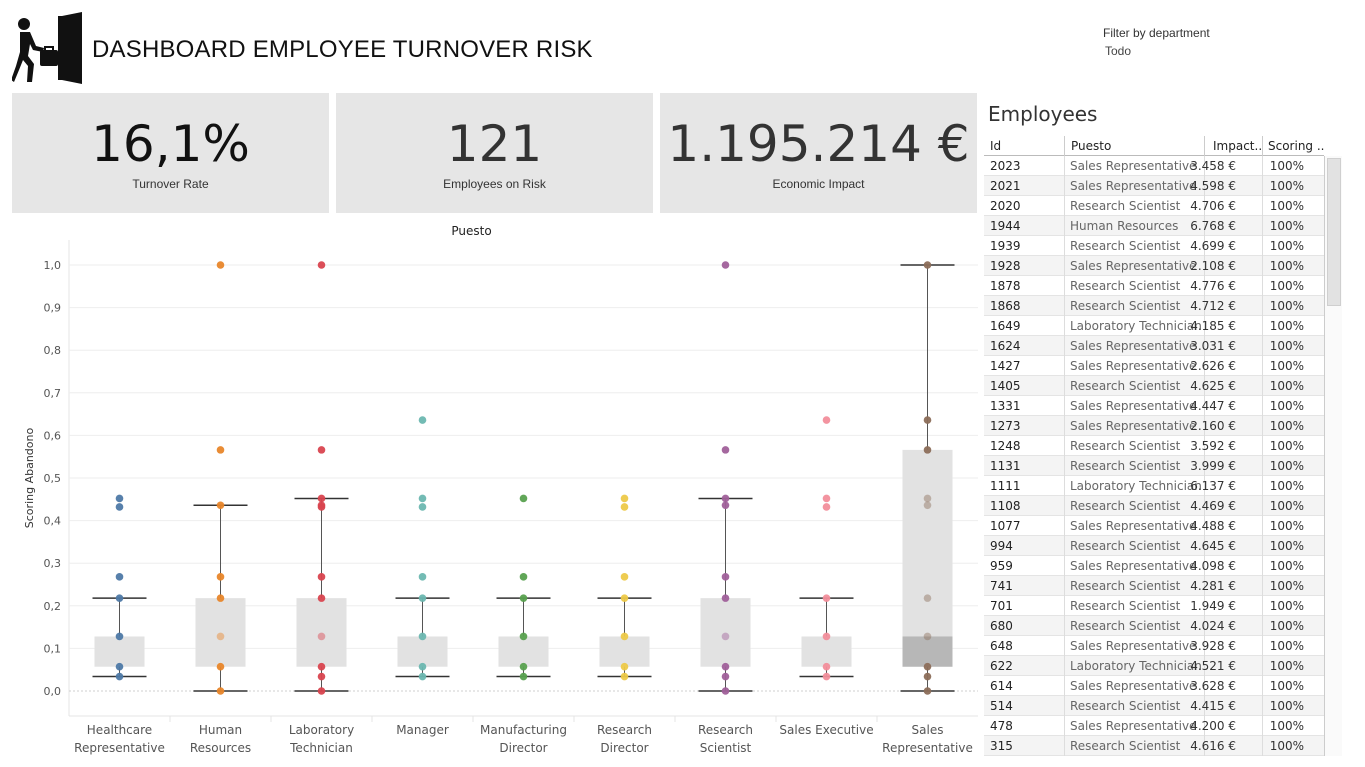  I want to click on table-row: 648 Sales Representative 3.928 € 100%, so click(1154, 646).